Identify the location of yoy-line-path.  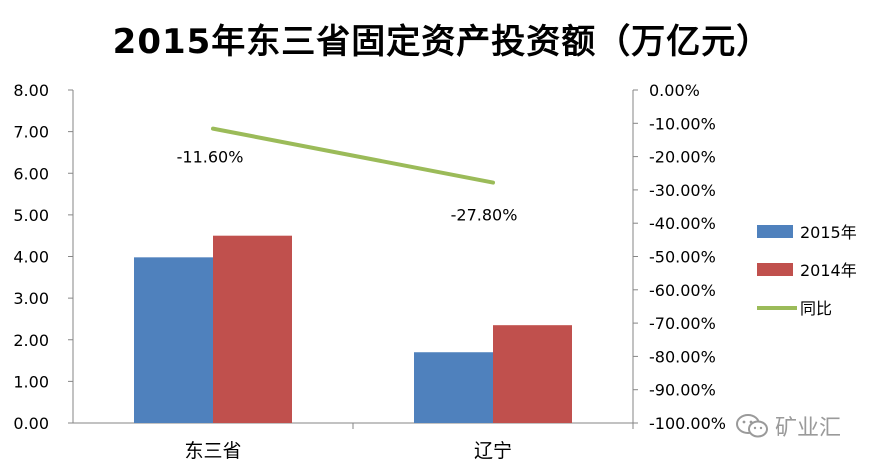
(353, 155).